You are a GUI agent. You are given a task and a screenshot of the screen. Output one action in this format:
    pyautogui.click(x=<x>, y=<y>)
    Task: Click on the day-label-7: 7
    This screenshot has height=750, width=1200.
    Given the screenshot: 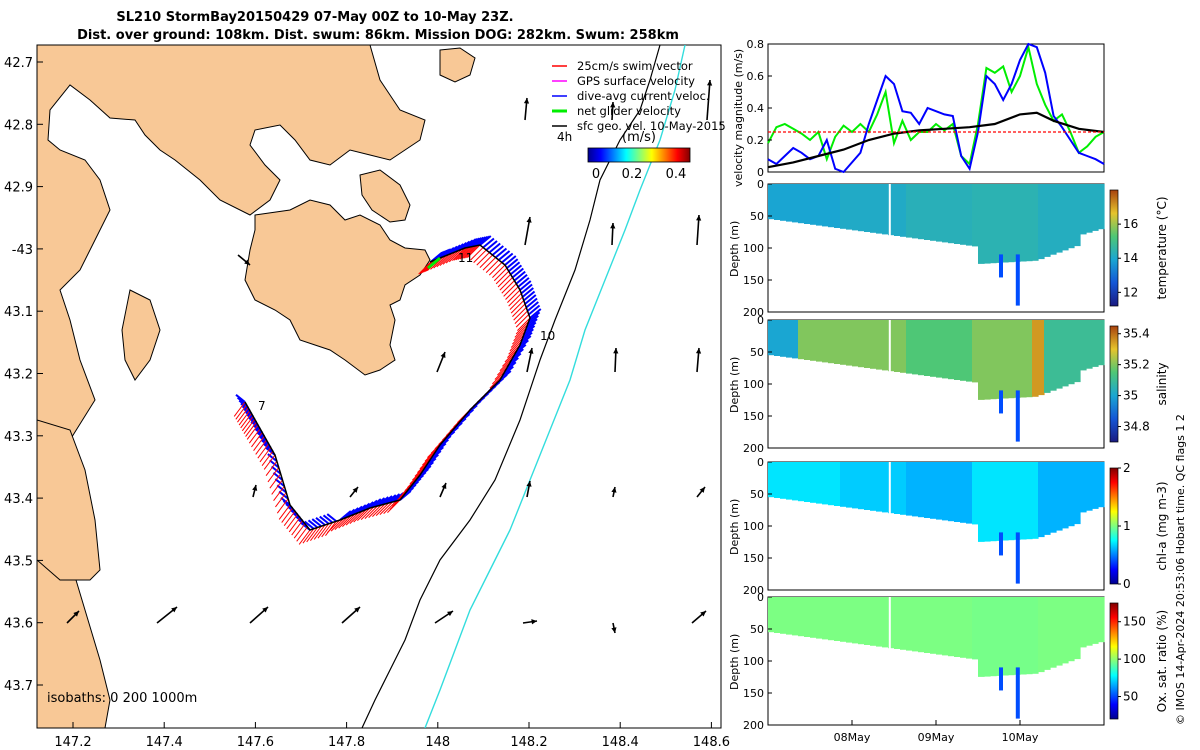 What is the action you would take?
    pyautogui.click(x=262, y=406)
    